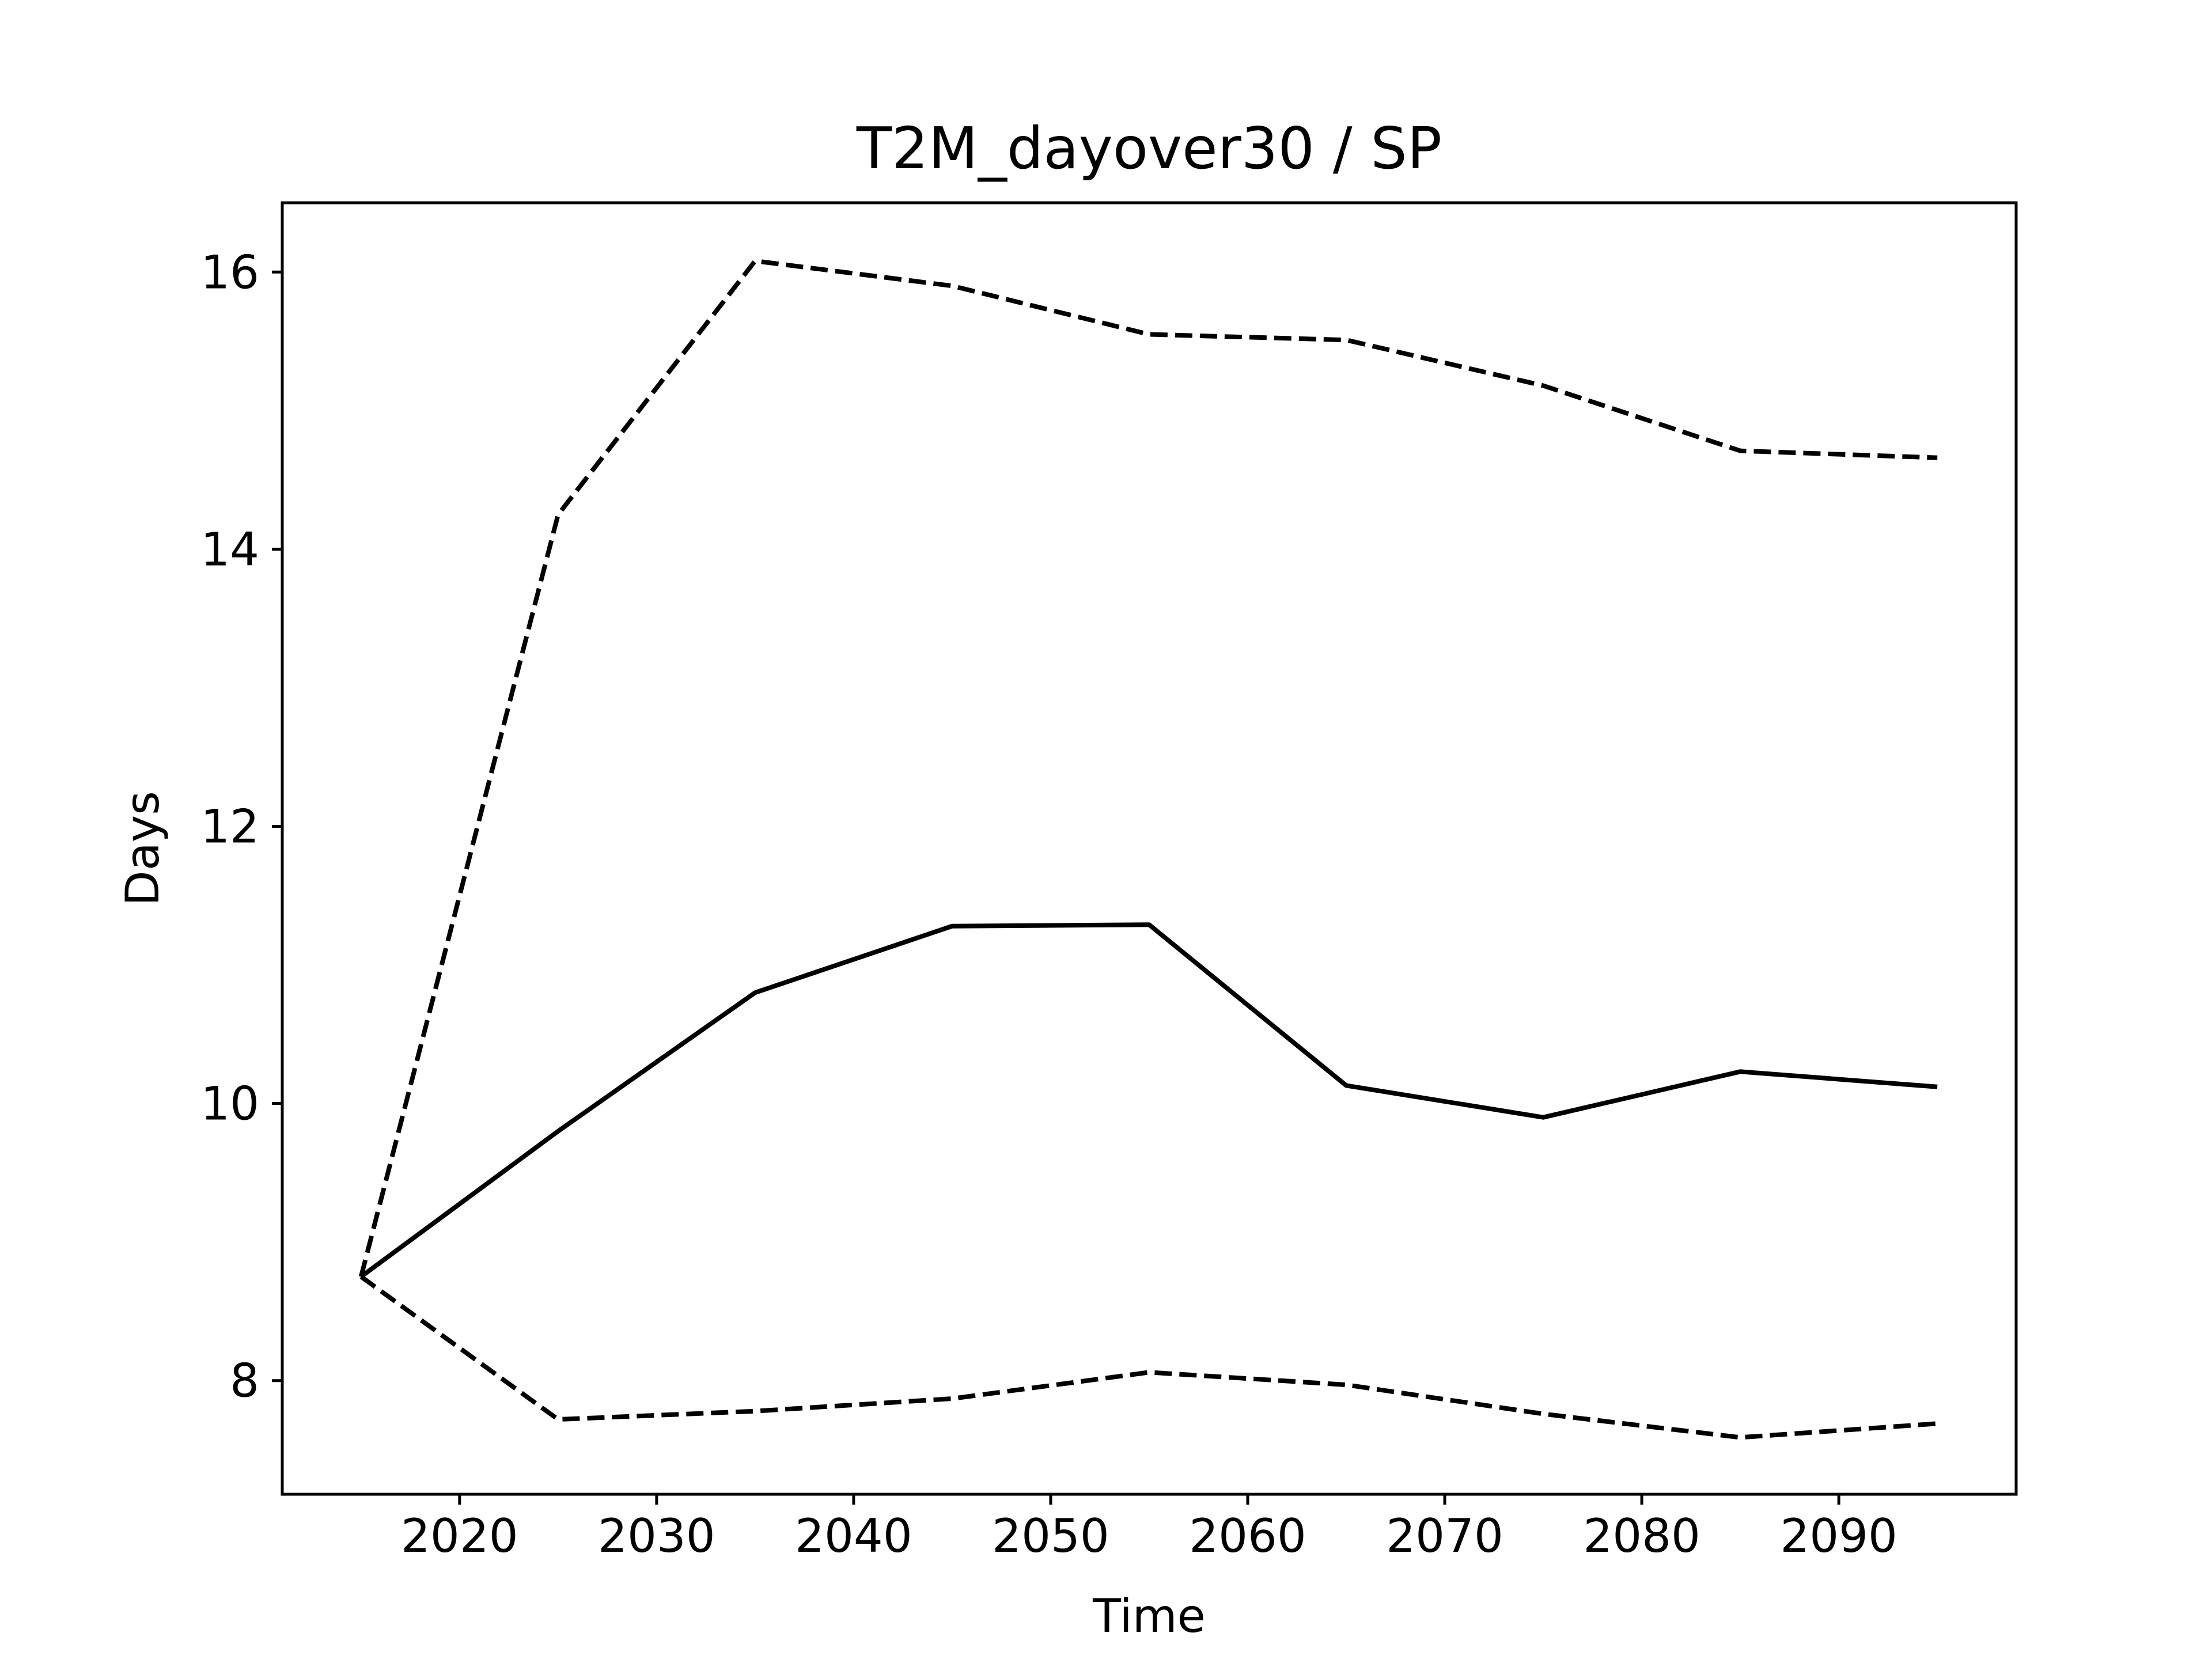  What do you see at coordinates (1444, 1536) in the screenshot?
I see `x-tick-label: 2070` at bounding box center [1444, 1536].